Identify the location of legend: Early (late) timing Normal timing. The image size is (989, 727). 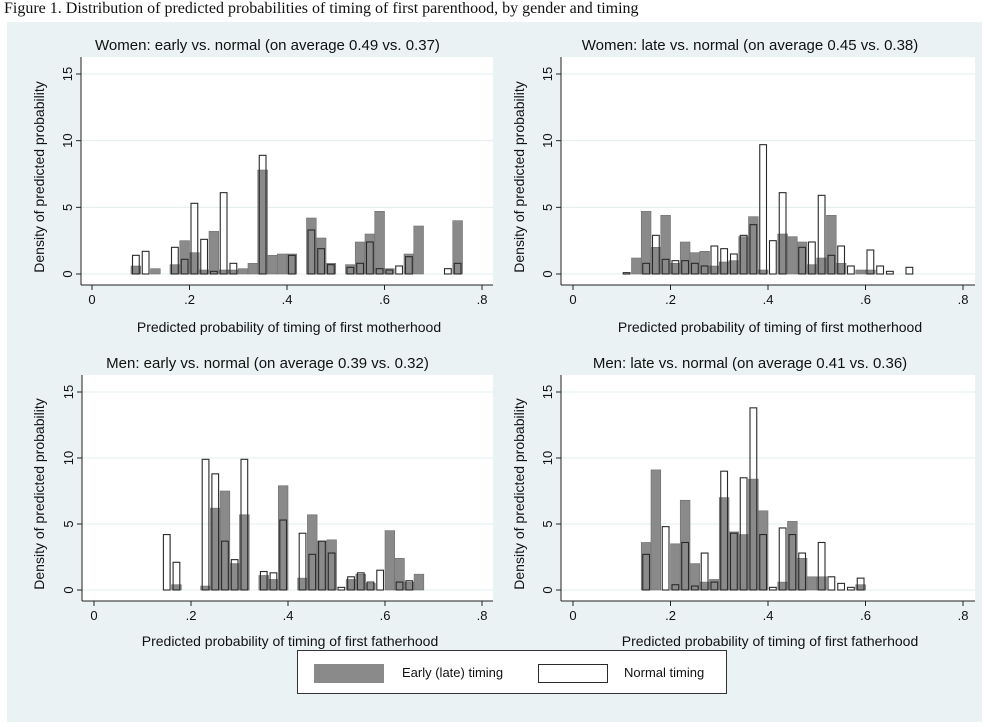
(512, 672).